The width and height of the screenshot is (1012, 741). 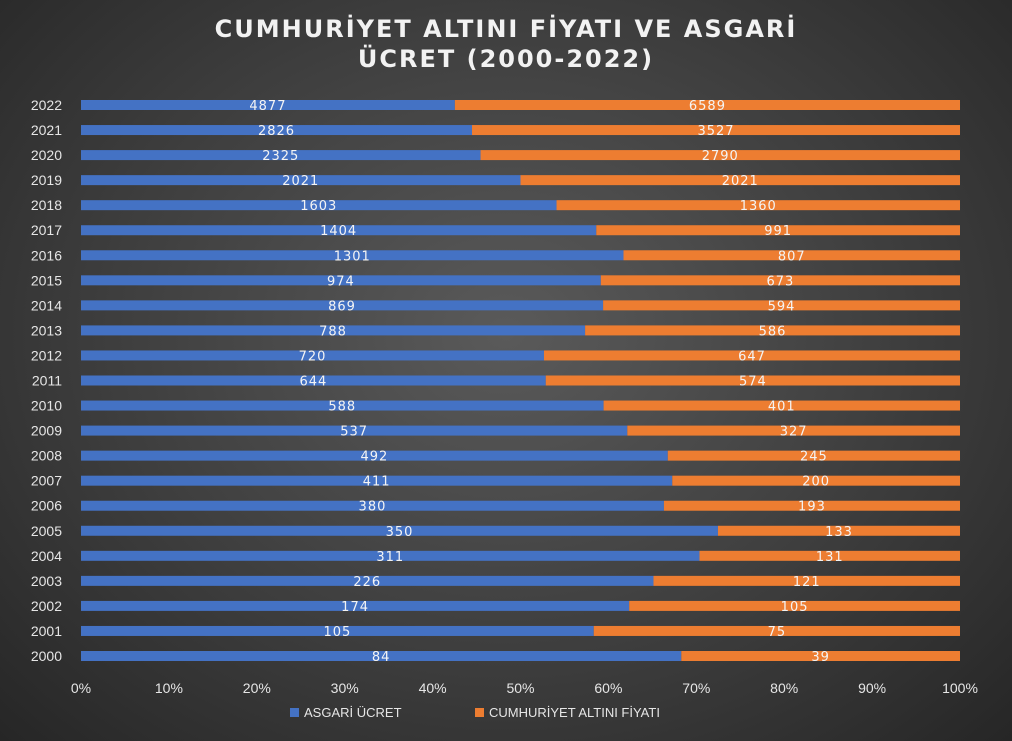 What do you see at coordinates (960, 688) in the screenshot?
I see `x-tick-label: 100%` at bounding box center [960, 688].